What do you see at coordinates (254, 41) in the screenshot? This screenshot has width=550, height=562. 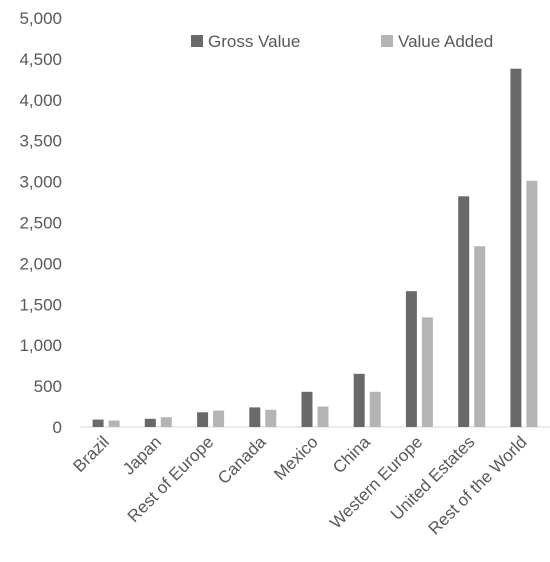 I see `legend-label-gross-value: Gross Value` at bounding box center [254, 41].